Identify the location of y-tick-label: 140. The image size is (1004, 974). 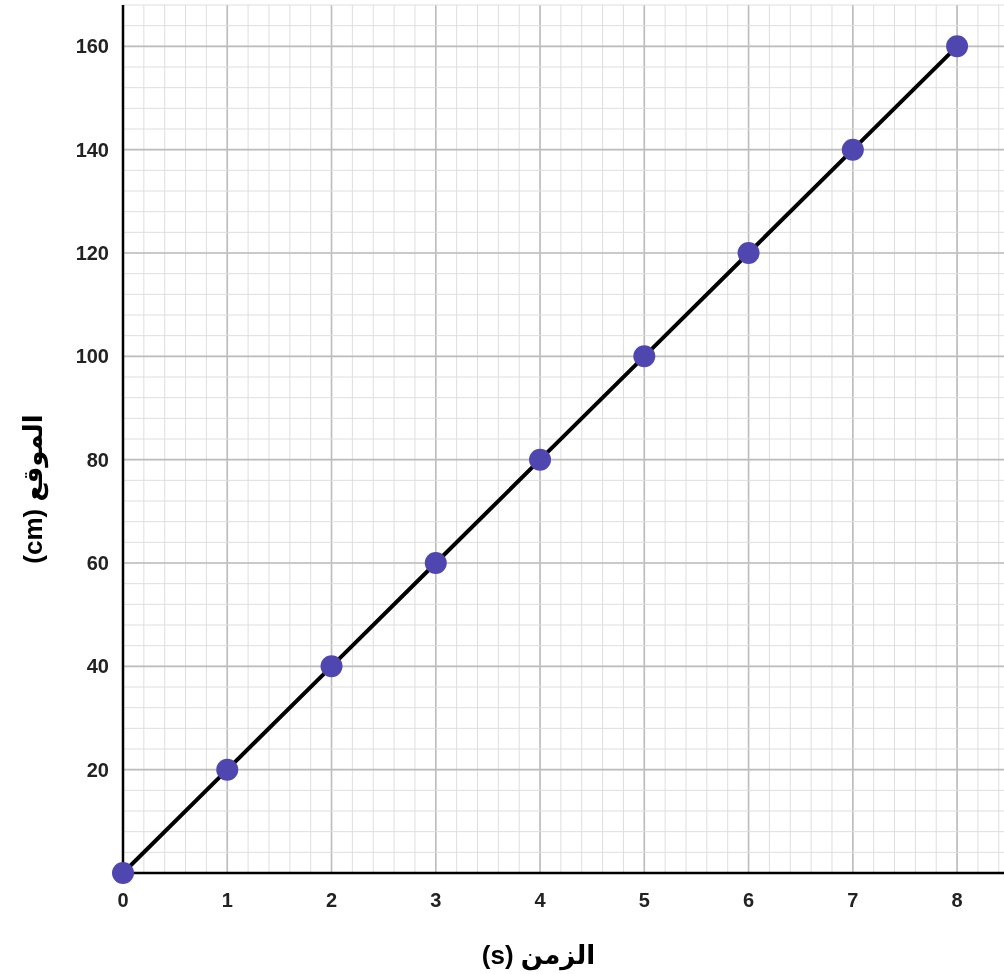
(92, 149).